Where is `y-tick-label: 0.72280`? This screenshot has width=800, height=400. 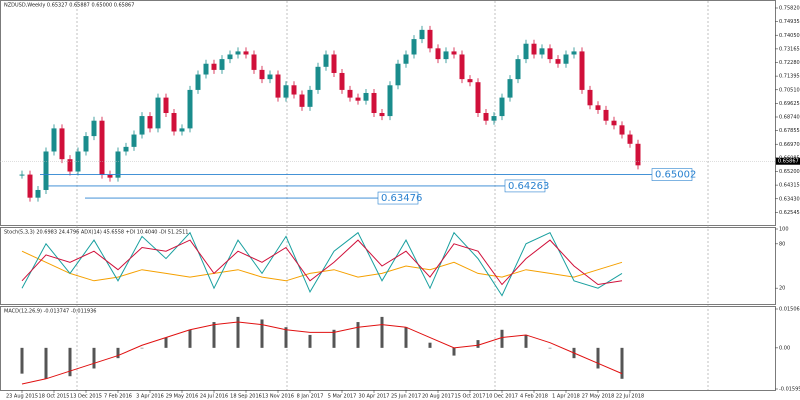
y-tick-label: 0.72280 is located at coordinates (789, 63).